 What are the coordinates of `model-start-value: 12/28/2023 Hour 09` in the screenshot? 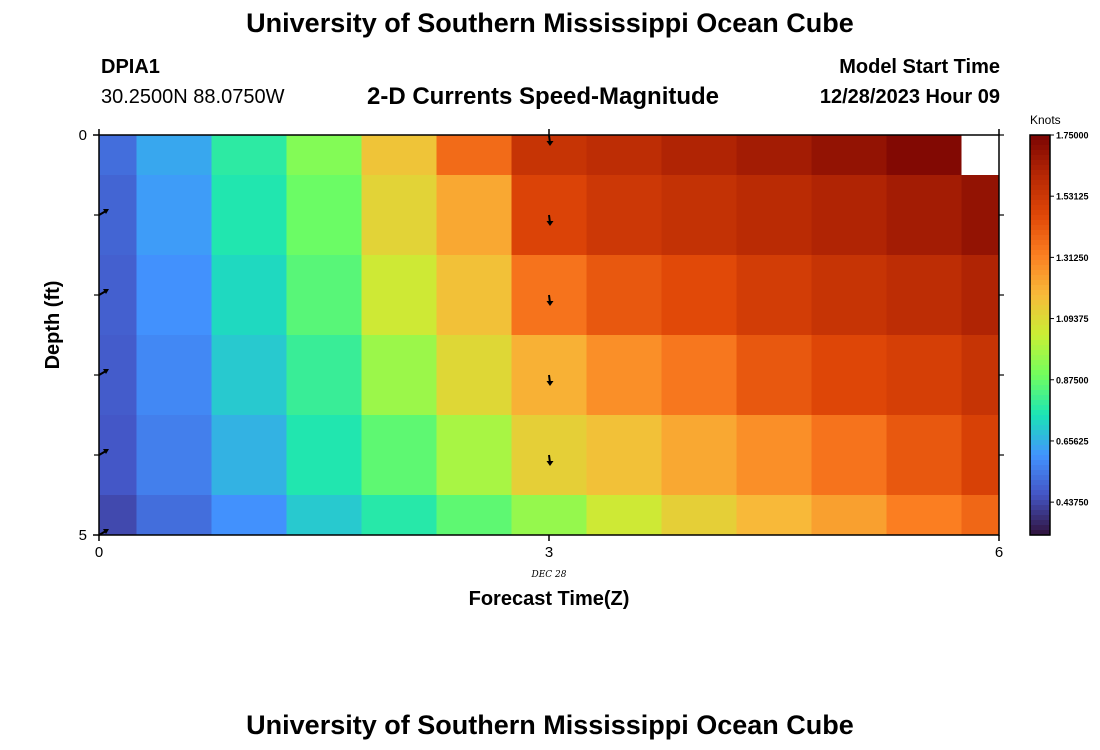 It's located at (909, 97).